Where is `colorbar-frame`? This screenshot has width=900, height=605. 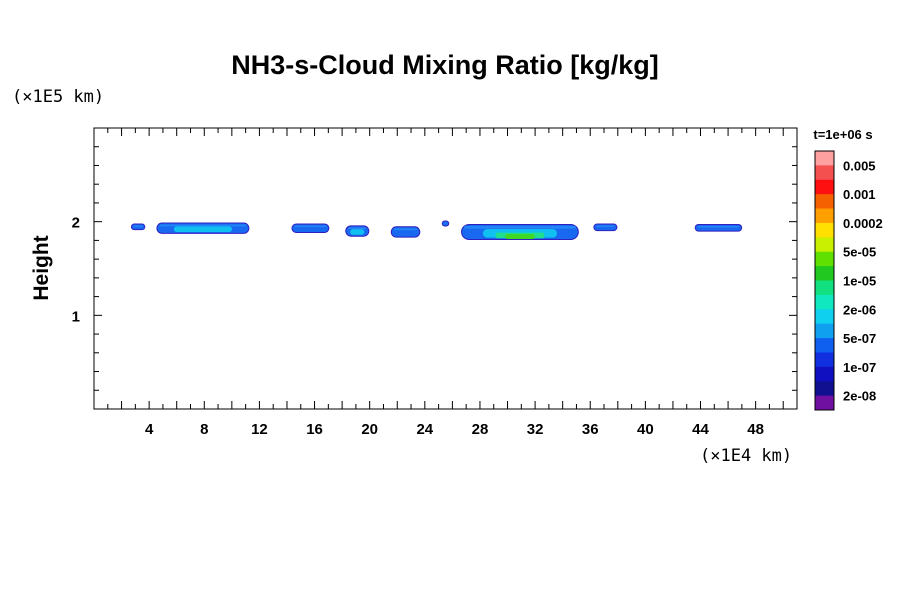
colorbar-frame is located at coordinates (824, 280).